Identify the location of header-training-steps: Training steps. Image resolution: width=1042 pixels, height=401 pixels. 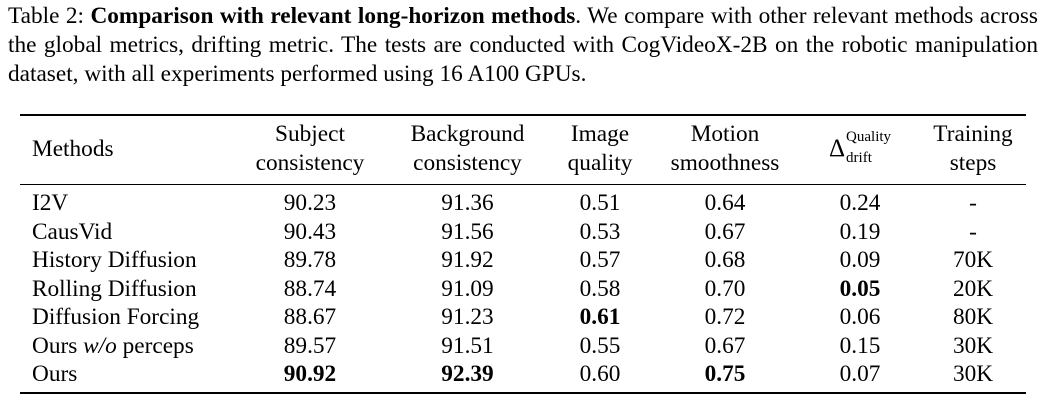
(973, 148).